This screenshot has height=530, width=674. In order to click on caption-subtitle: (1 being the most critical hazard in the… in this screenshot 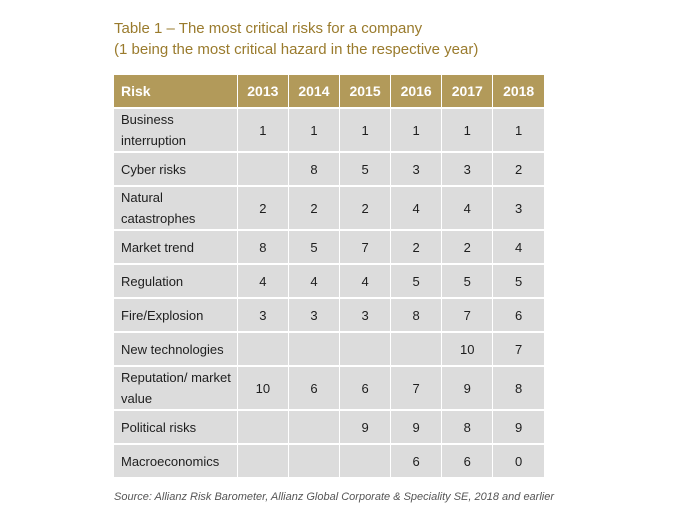, I will do `click(296, 49)`.